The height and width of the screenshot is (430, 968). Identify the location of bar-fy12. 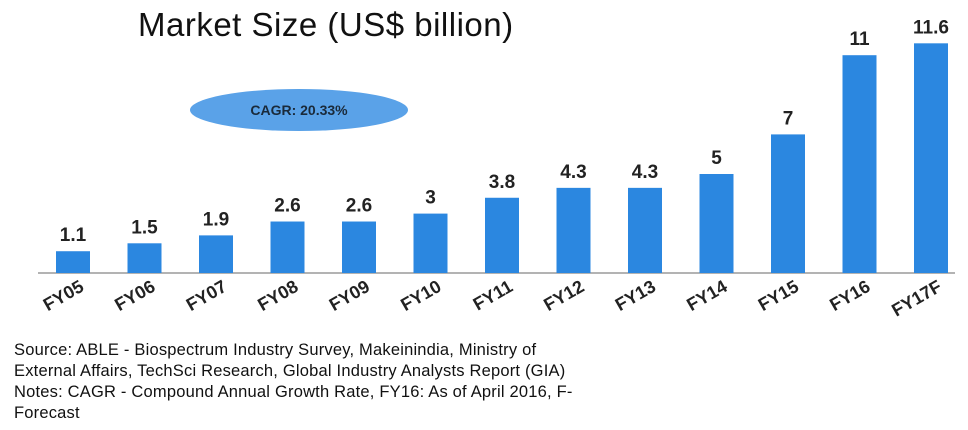
(573, 230).